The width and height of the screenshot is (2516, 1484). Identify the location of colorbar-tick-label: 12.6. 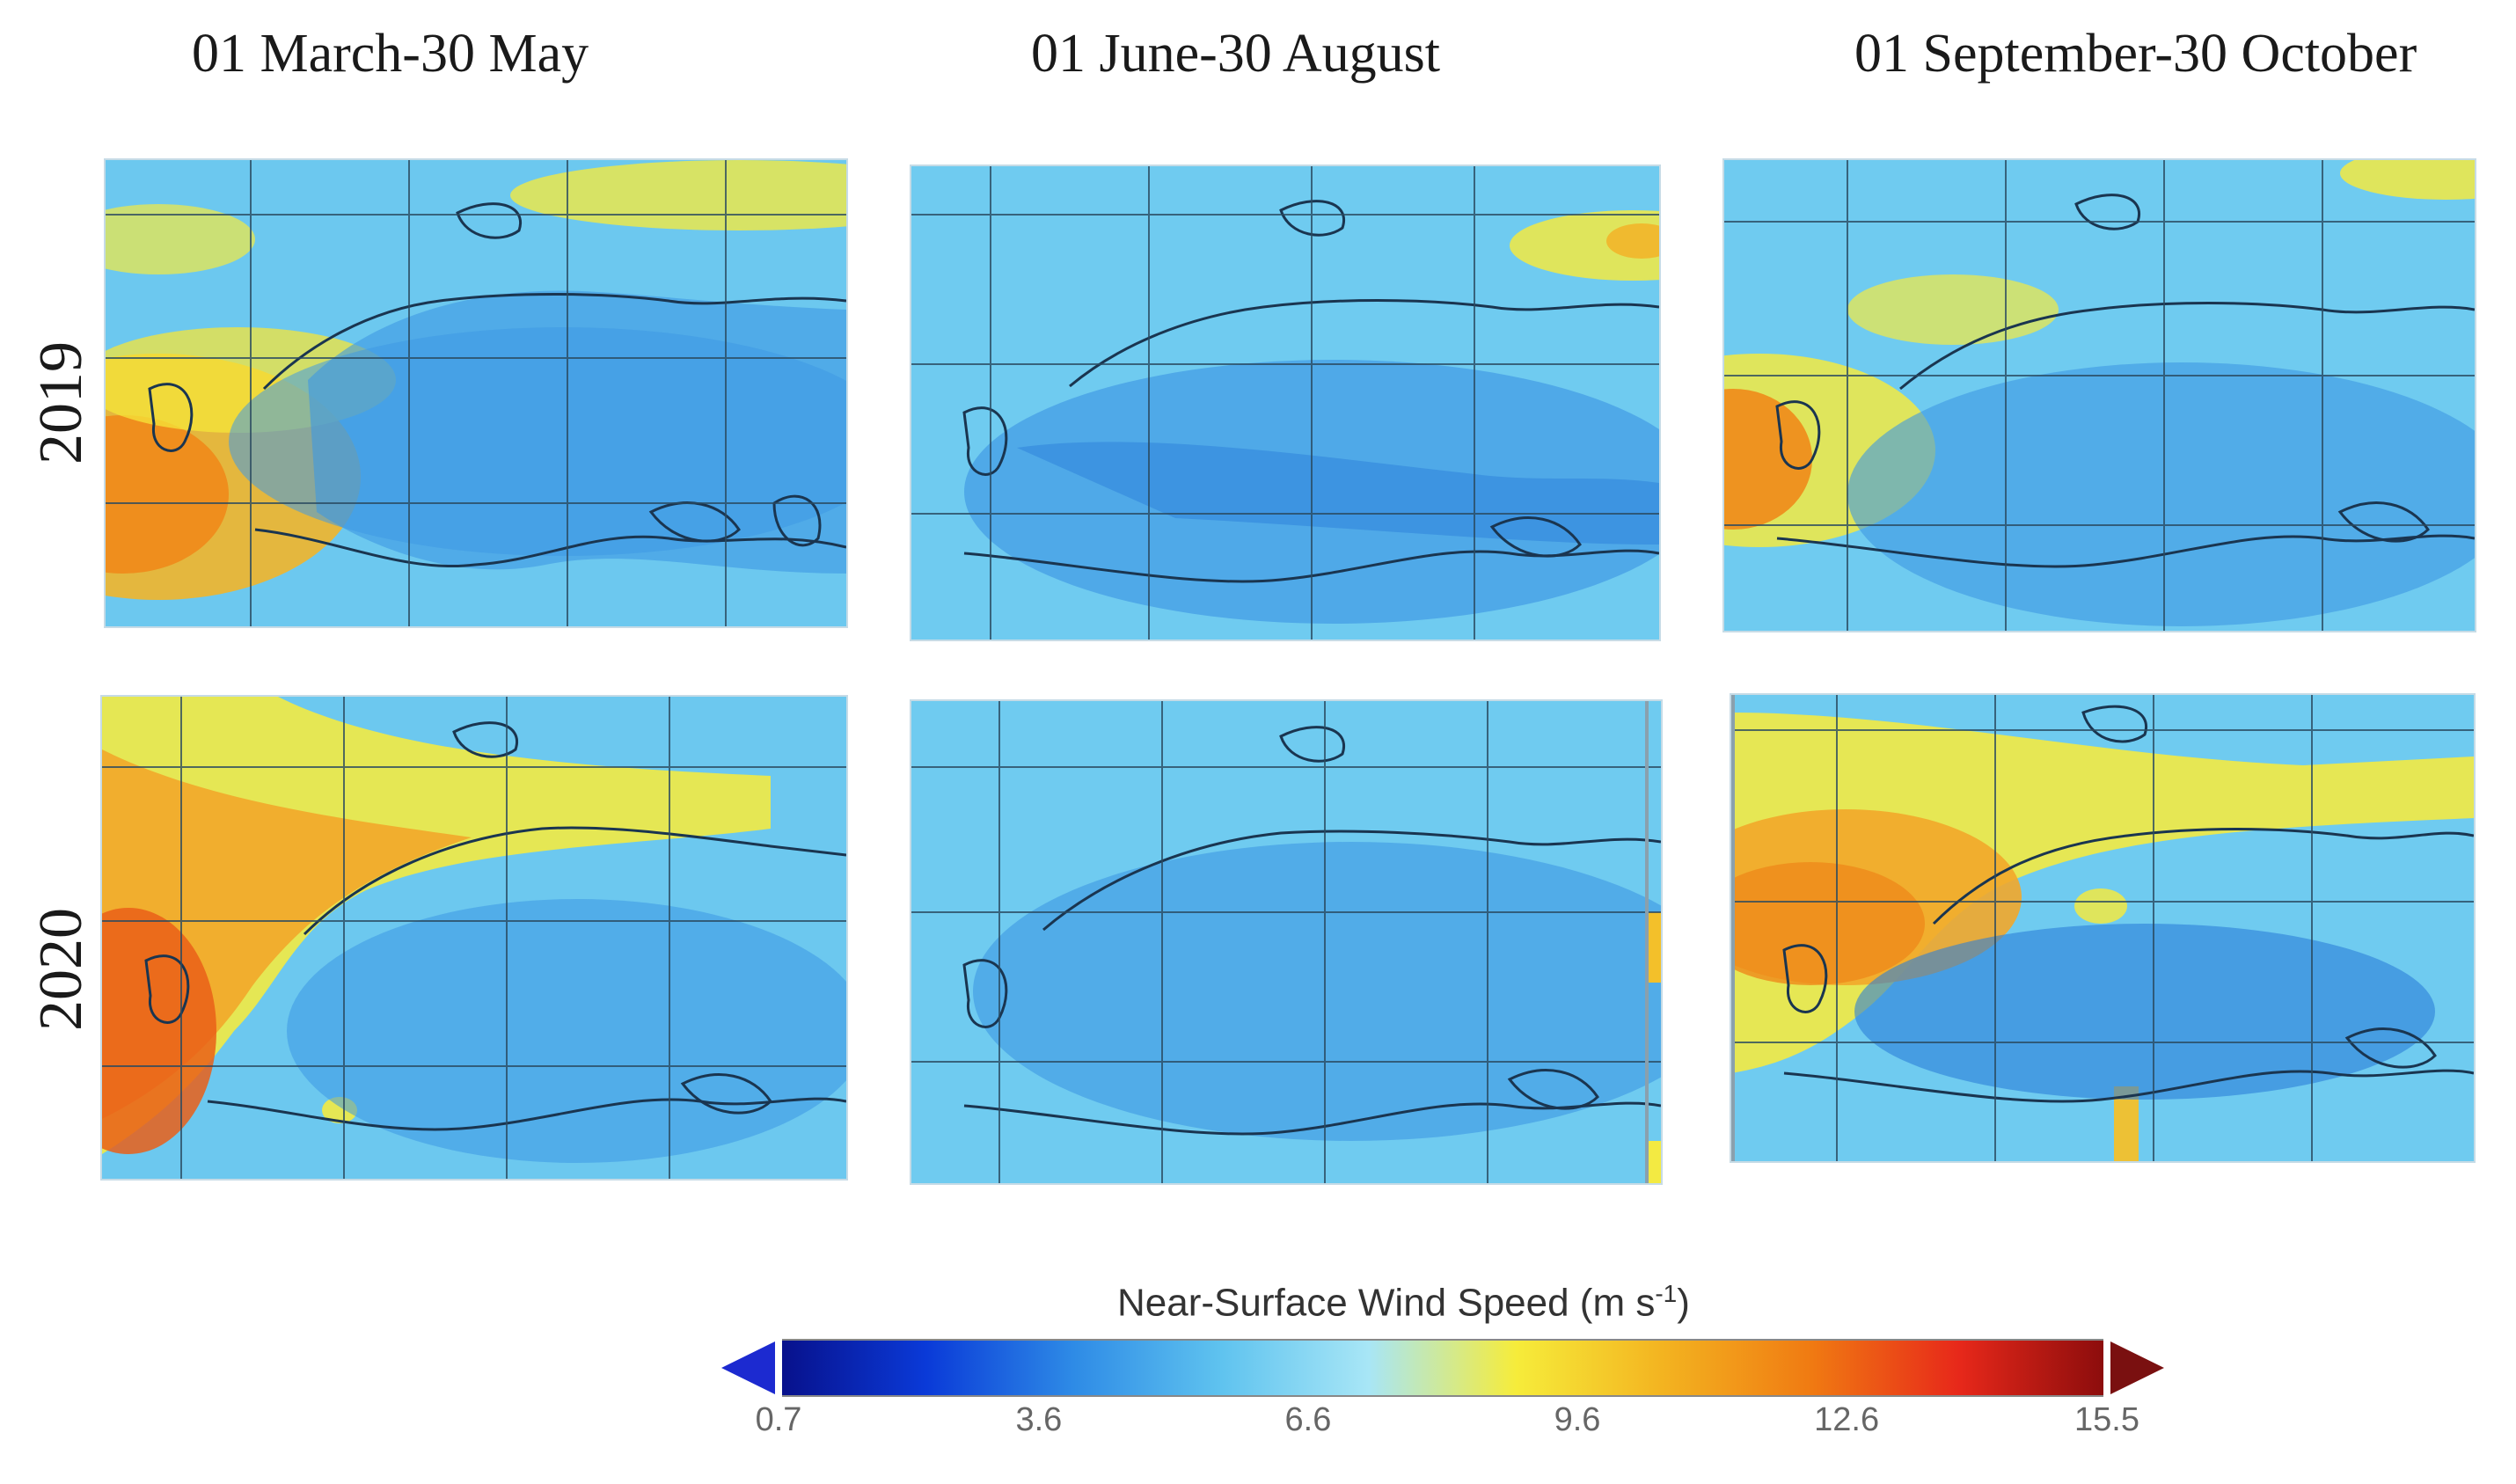
(1847, 1419).